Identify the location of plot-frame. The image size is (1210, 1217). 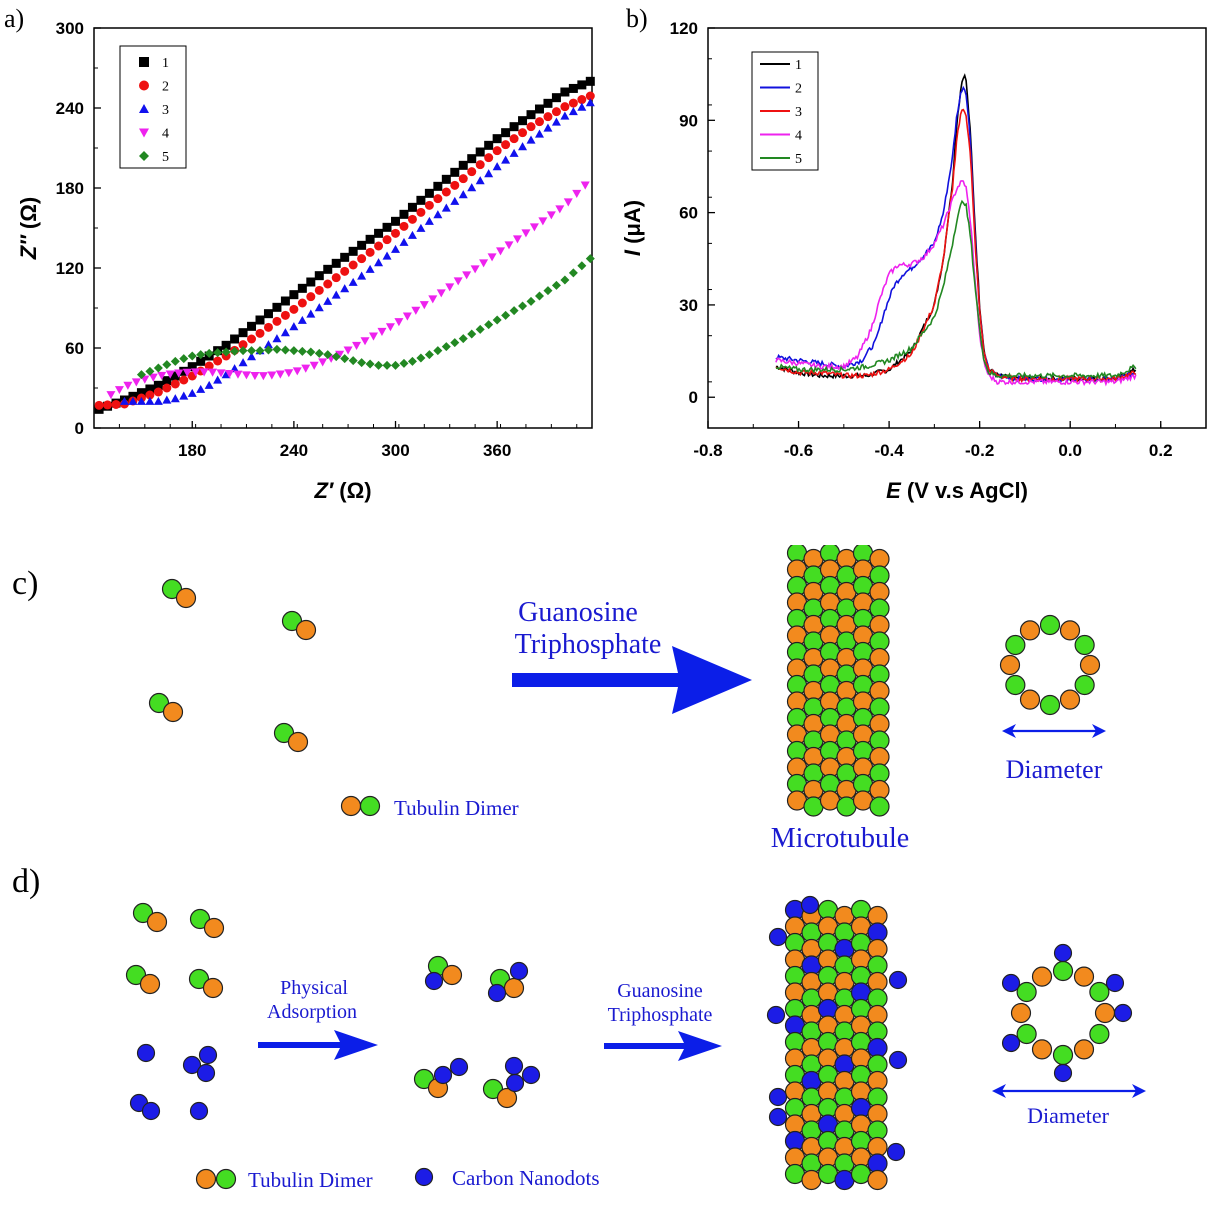
(957, 228).